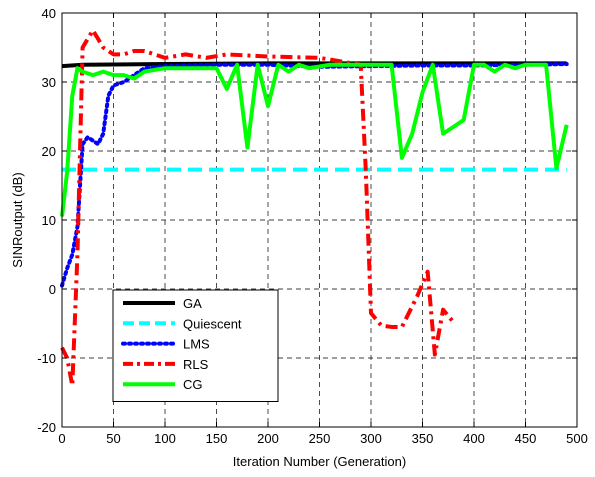 This screenshot has height=477, width=595. Describe the element at coordinates (61, 438) in the screenshot. I see `x-tick-label: 0` at that location.